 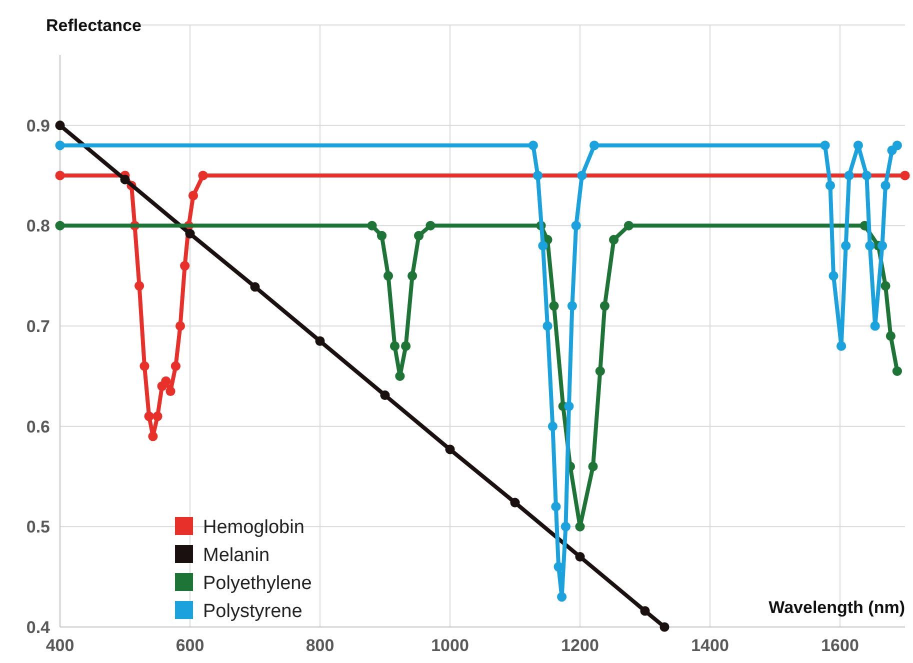 What do you see at coordinates (710, 645) in the screenshot?
I see `x-tick-label: 1400` at bounding box center [710, 645].